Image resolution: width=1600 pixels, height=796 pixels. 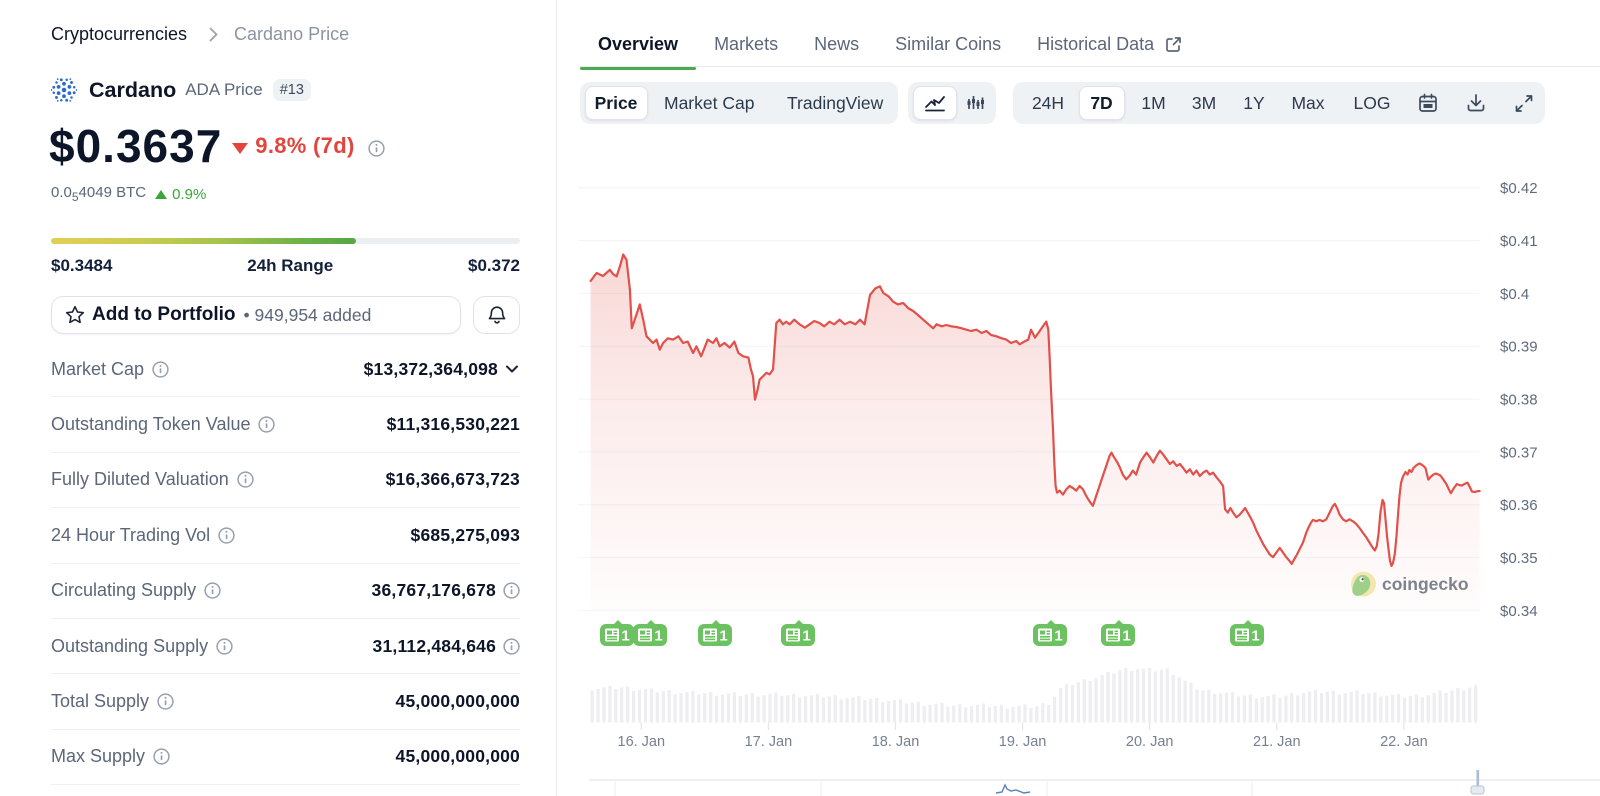 What do you see at coordinates (1519, 452) in the screenshot?
I see `svg-text: $0.37` at bounding box center [1519, 452].